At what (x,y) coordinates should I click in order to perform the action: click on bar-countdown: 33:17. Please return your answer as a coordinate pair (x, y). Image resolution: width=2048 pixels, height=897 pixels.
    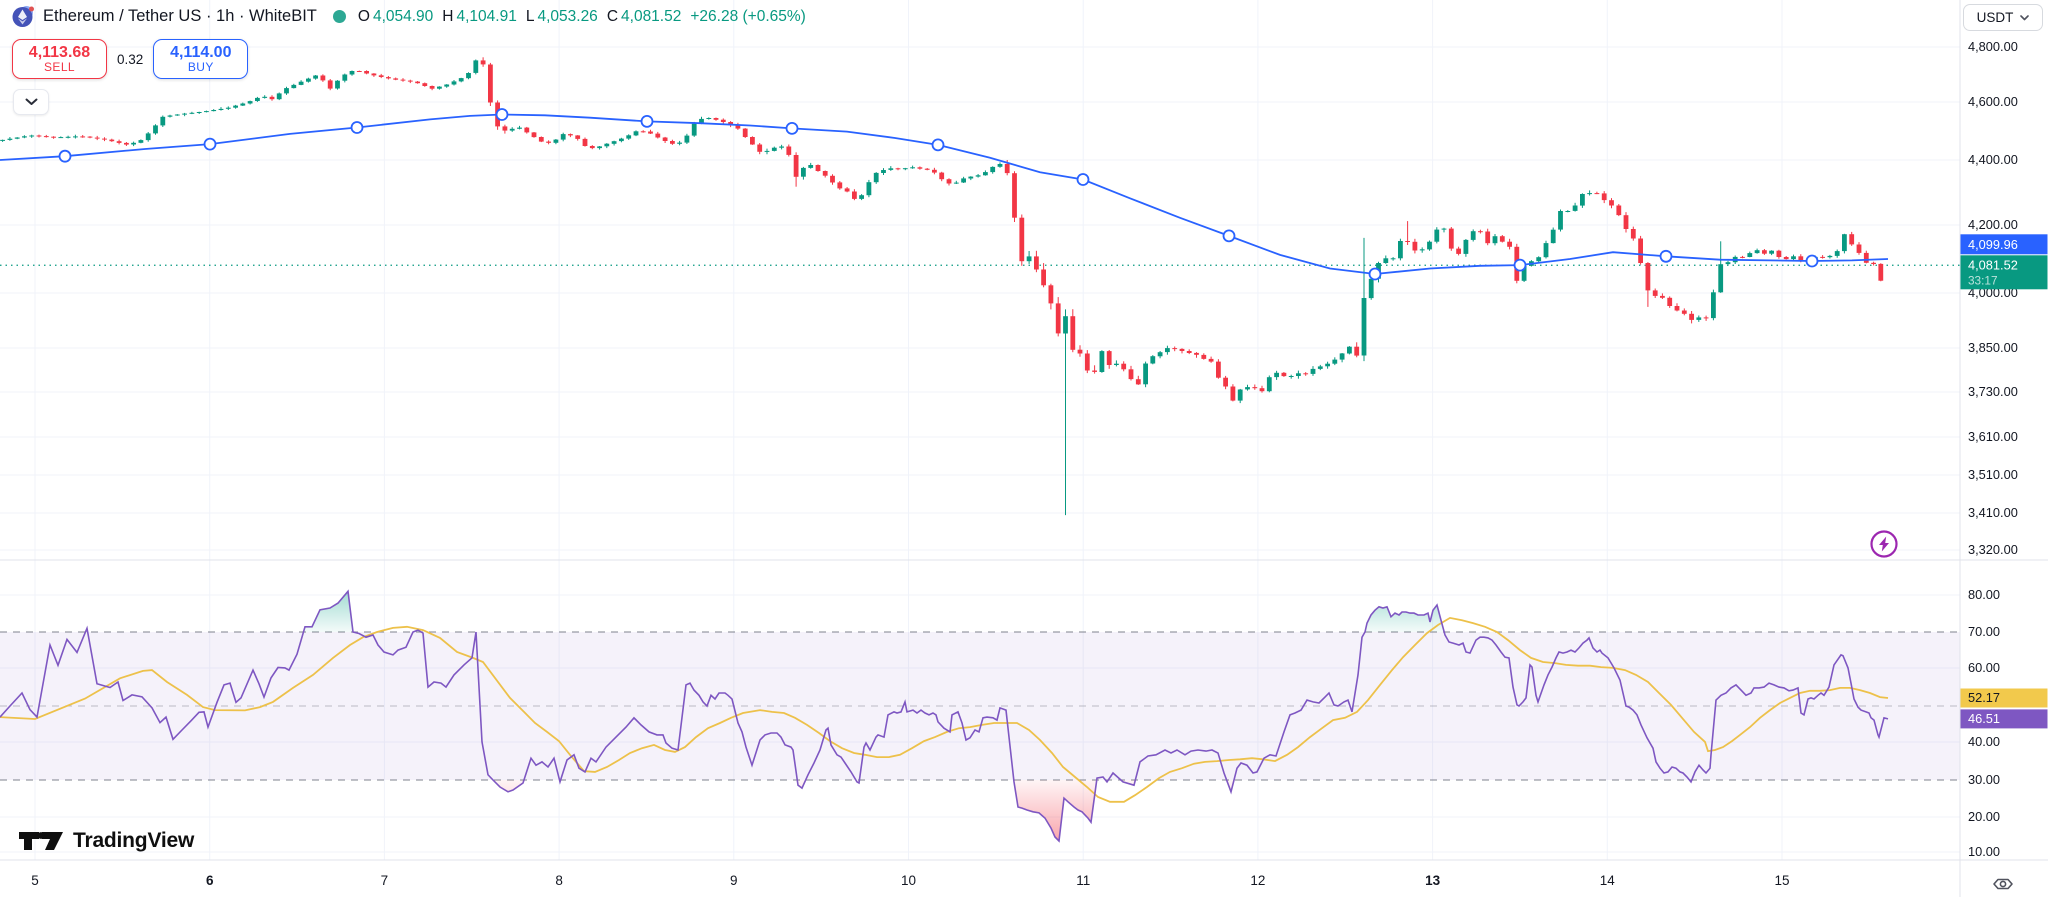
    Looking at the image, I should click on (1983, 280).